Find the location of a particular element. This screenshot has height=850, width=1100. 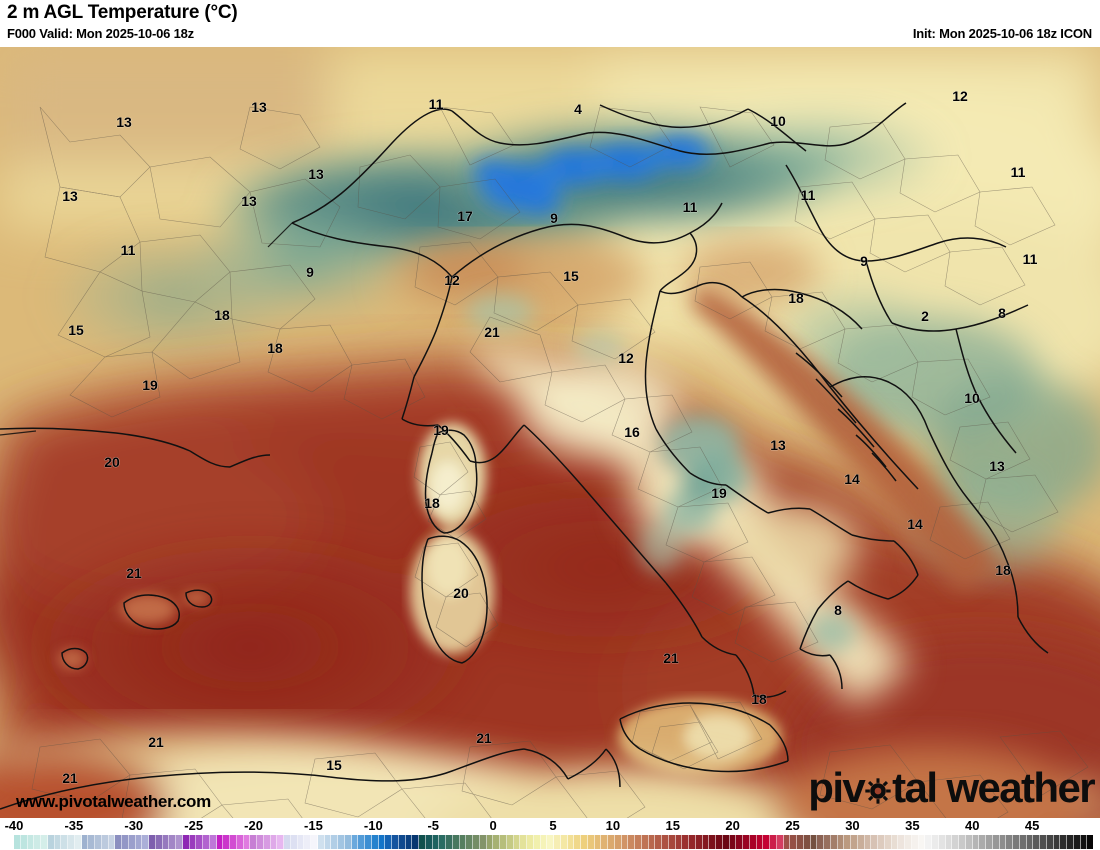

colorbar-tick: 35 is located at coordinates (912, 825).